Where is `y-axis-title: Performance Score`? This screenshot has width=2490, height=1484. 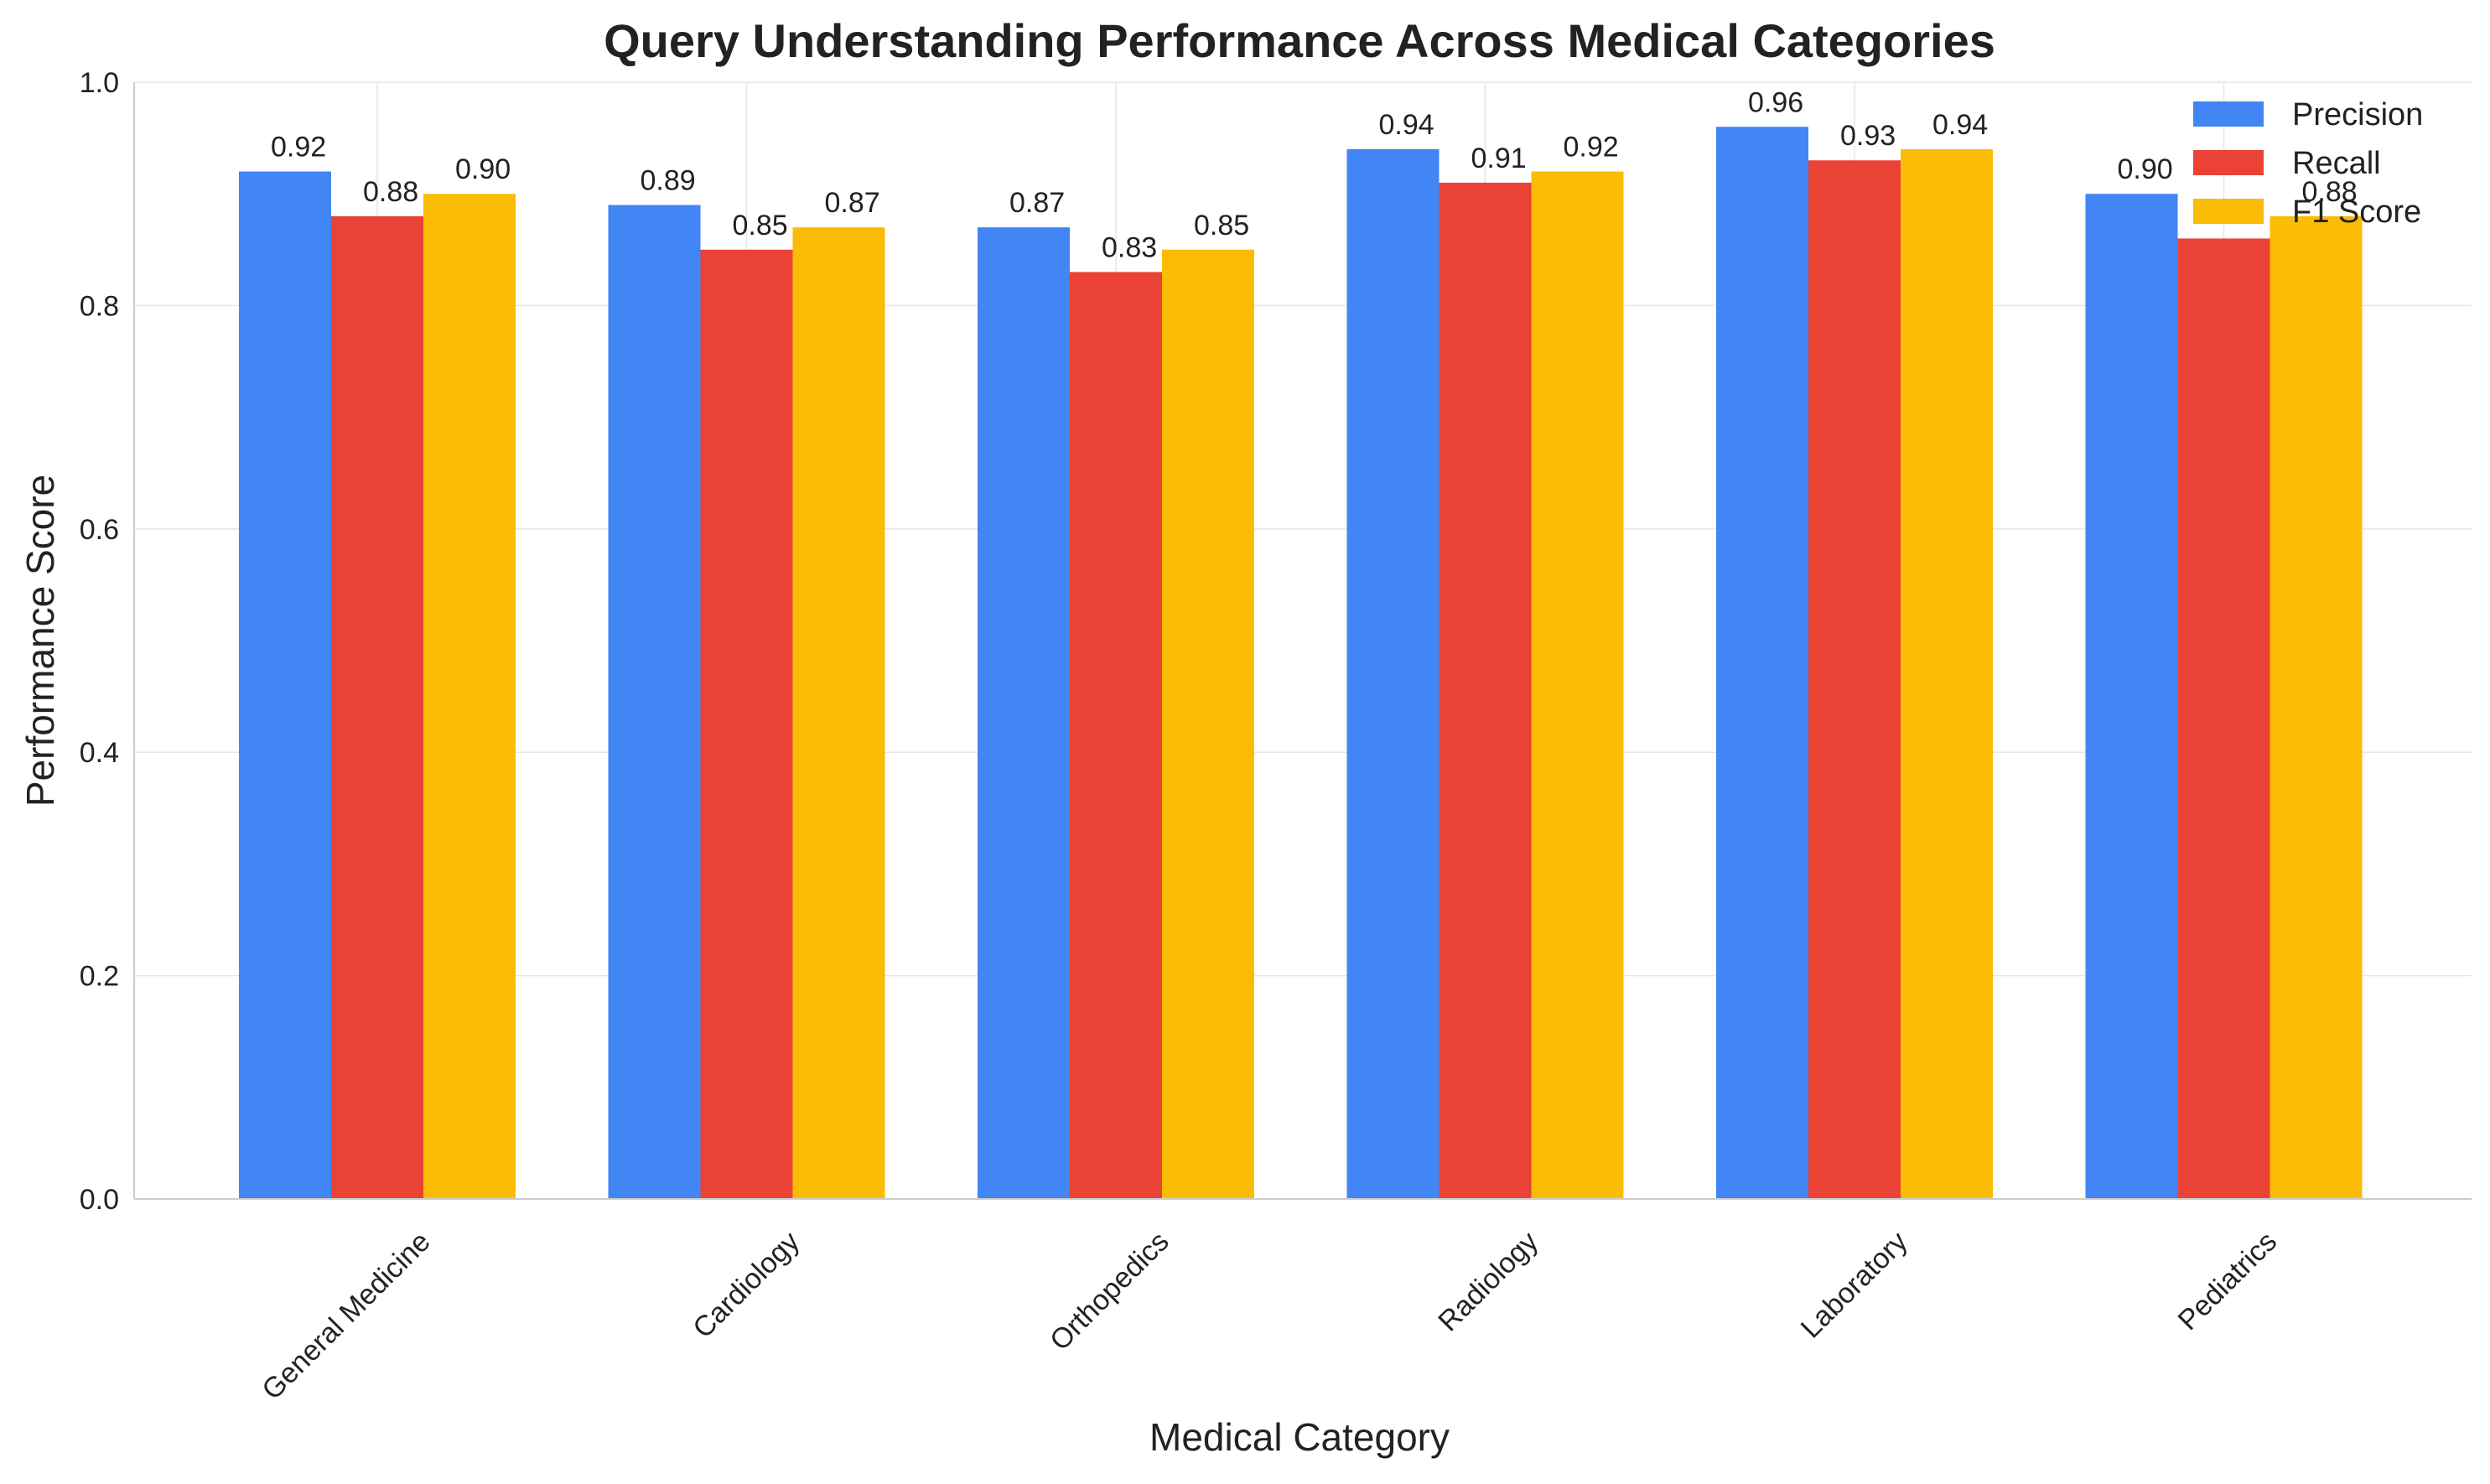
y-axis-title: Performance Score is located at coordinates (40, 641).